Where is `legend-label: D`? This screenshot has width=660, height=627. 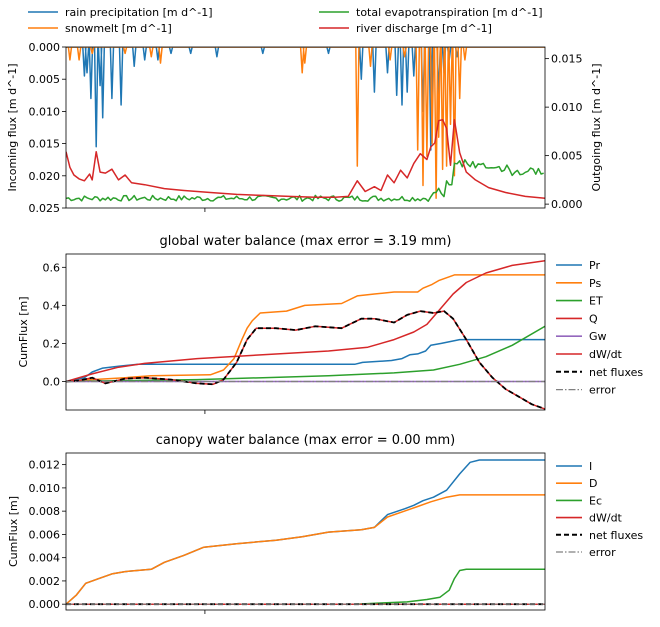
legend-label: D is located at coordinates (593, 483).